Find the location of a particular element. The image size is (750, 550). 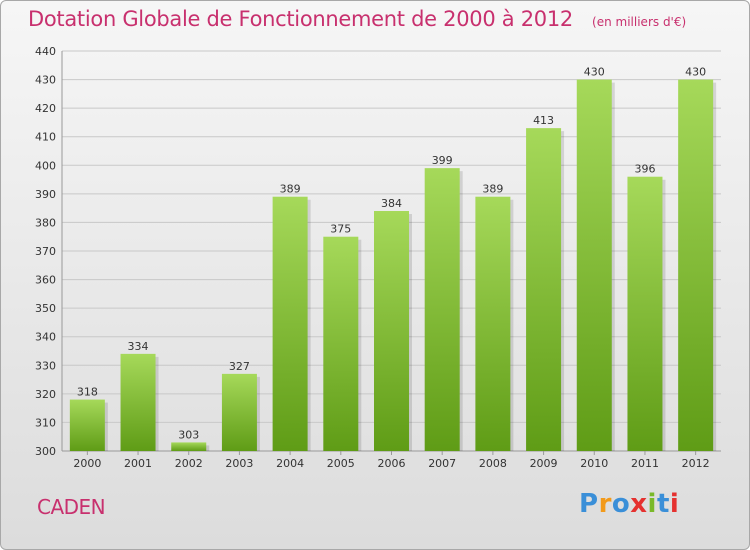

data-label-2007: 399 is located at coordinates (442, 160).